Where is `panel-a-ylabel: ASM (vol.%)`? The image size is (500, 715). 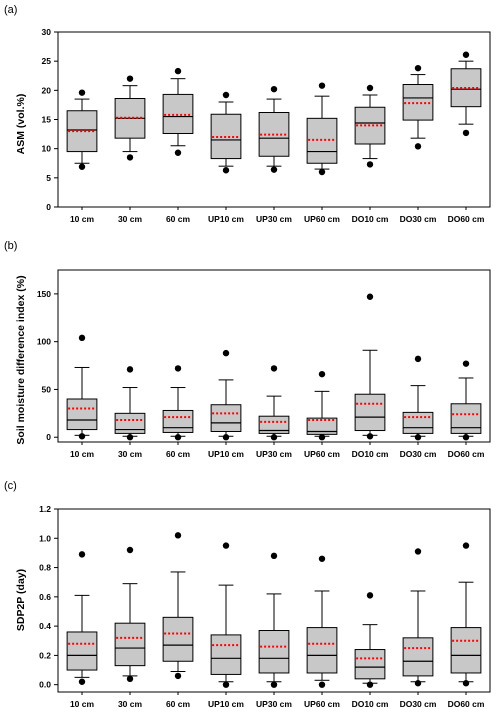 panel-a-ylabel: ASM (vol.%) is located at coordinates (21, 124).